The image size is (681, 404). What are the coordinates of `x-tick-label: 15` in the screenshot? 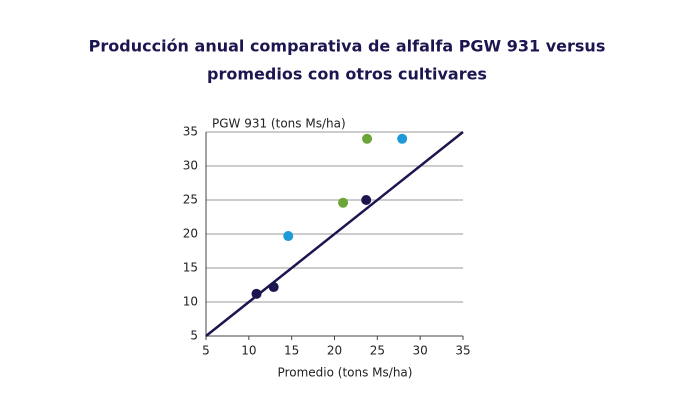 It's located at (291, 351).